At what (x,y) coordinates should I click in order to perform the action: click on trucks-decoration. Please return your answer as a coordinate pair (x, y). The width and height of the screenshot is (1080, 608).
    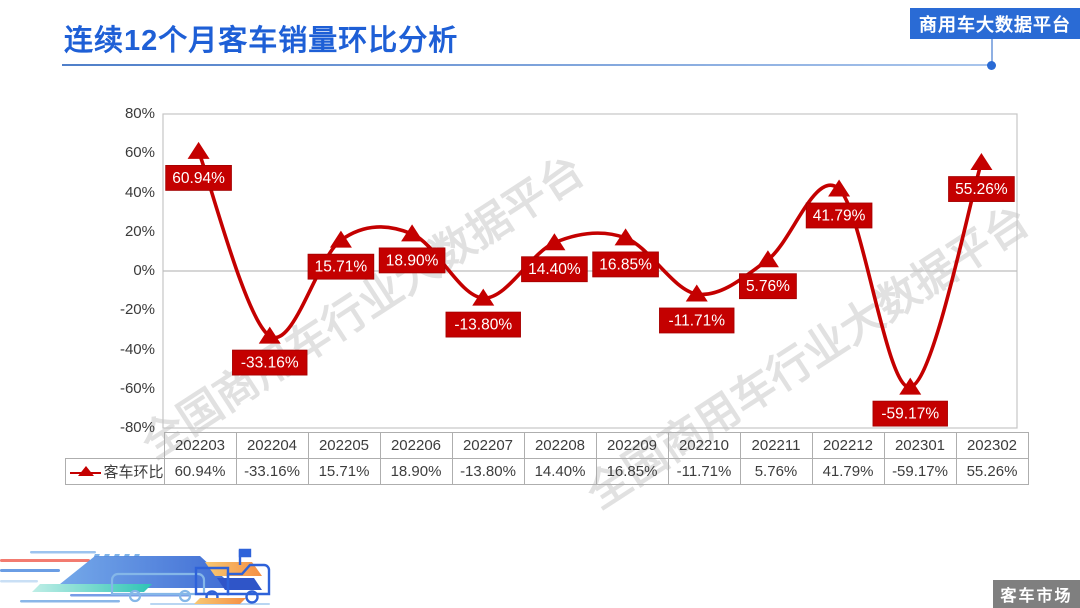
    Looking at the image, I should click on (135, 576).